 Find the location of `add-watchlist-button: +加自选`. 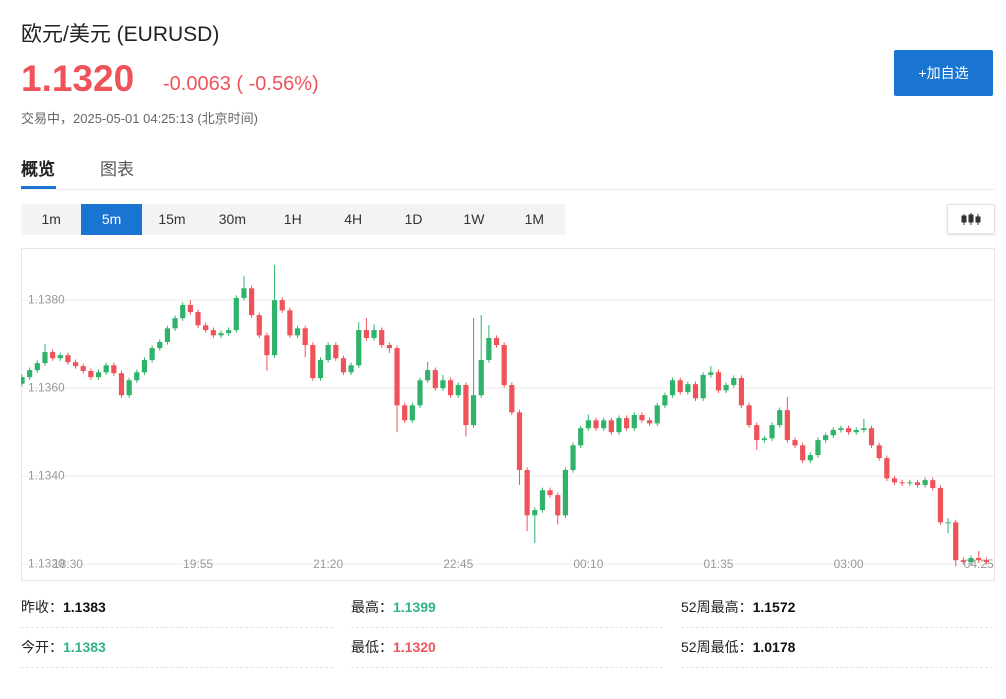

add-watchlist-button: +加自选 is located at coordinates (943, 73).